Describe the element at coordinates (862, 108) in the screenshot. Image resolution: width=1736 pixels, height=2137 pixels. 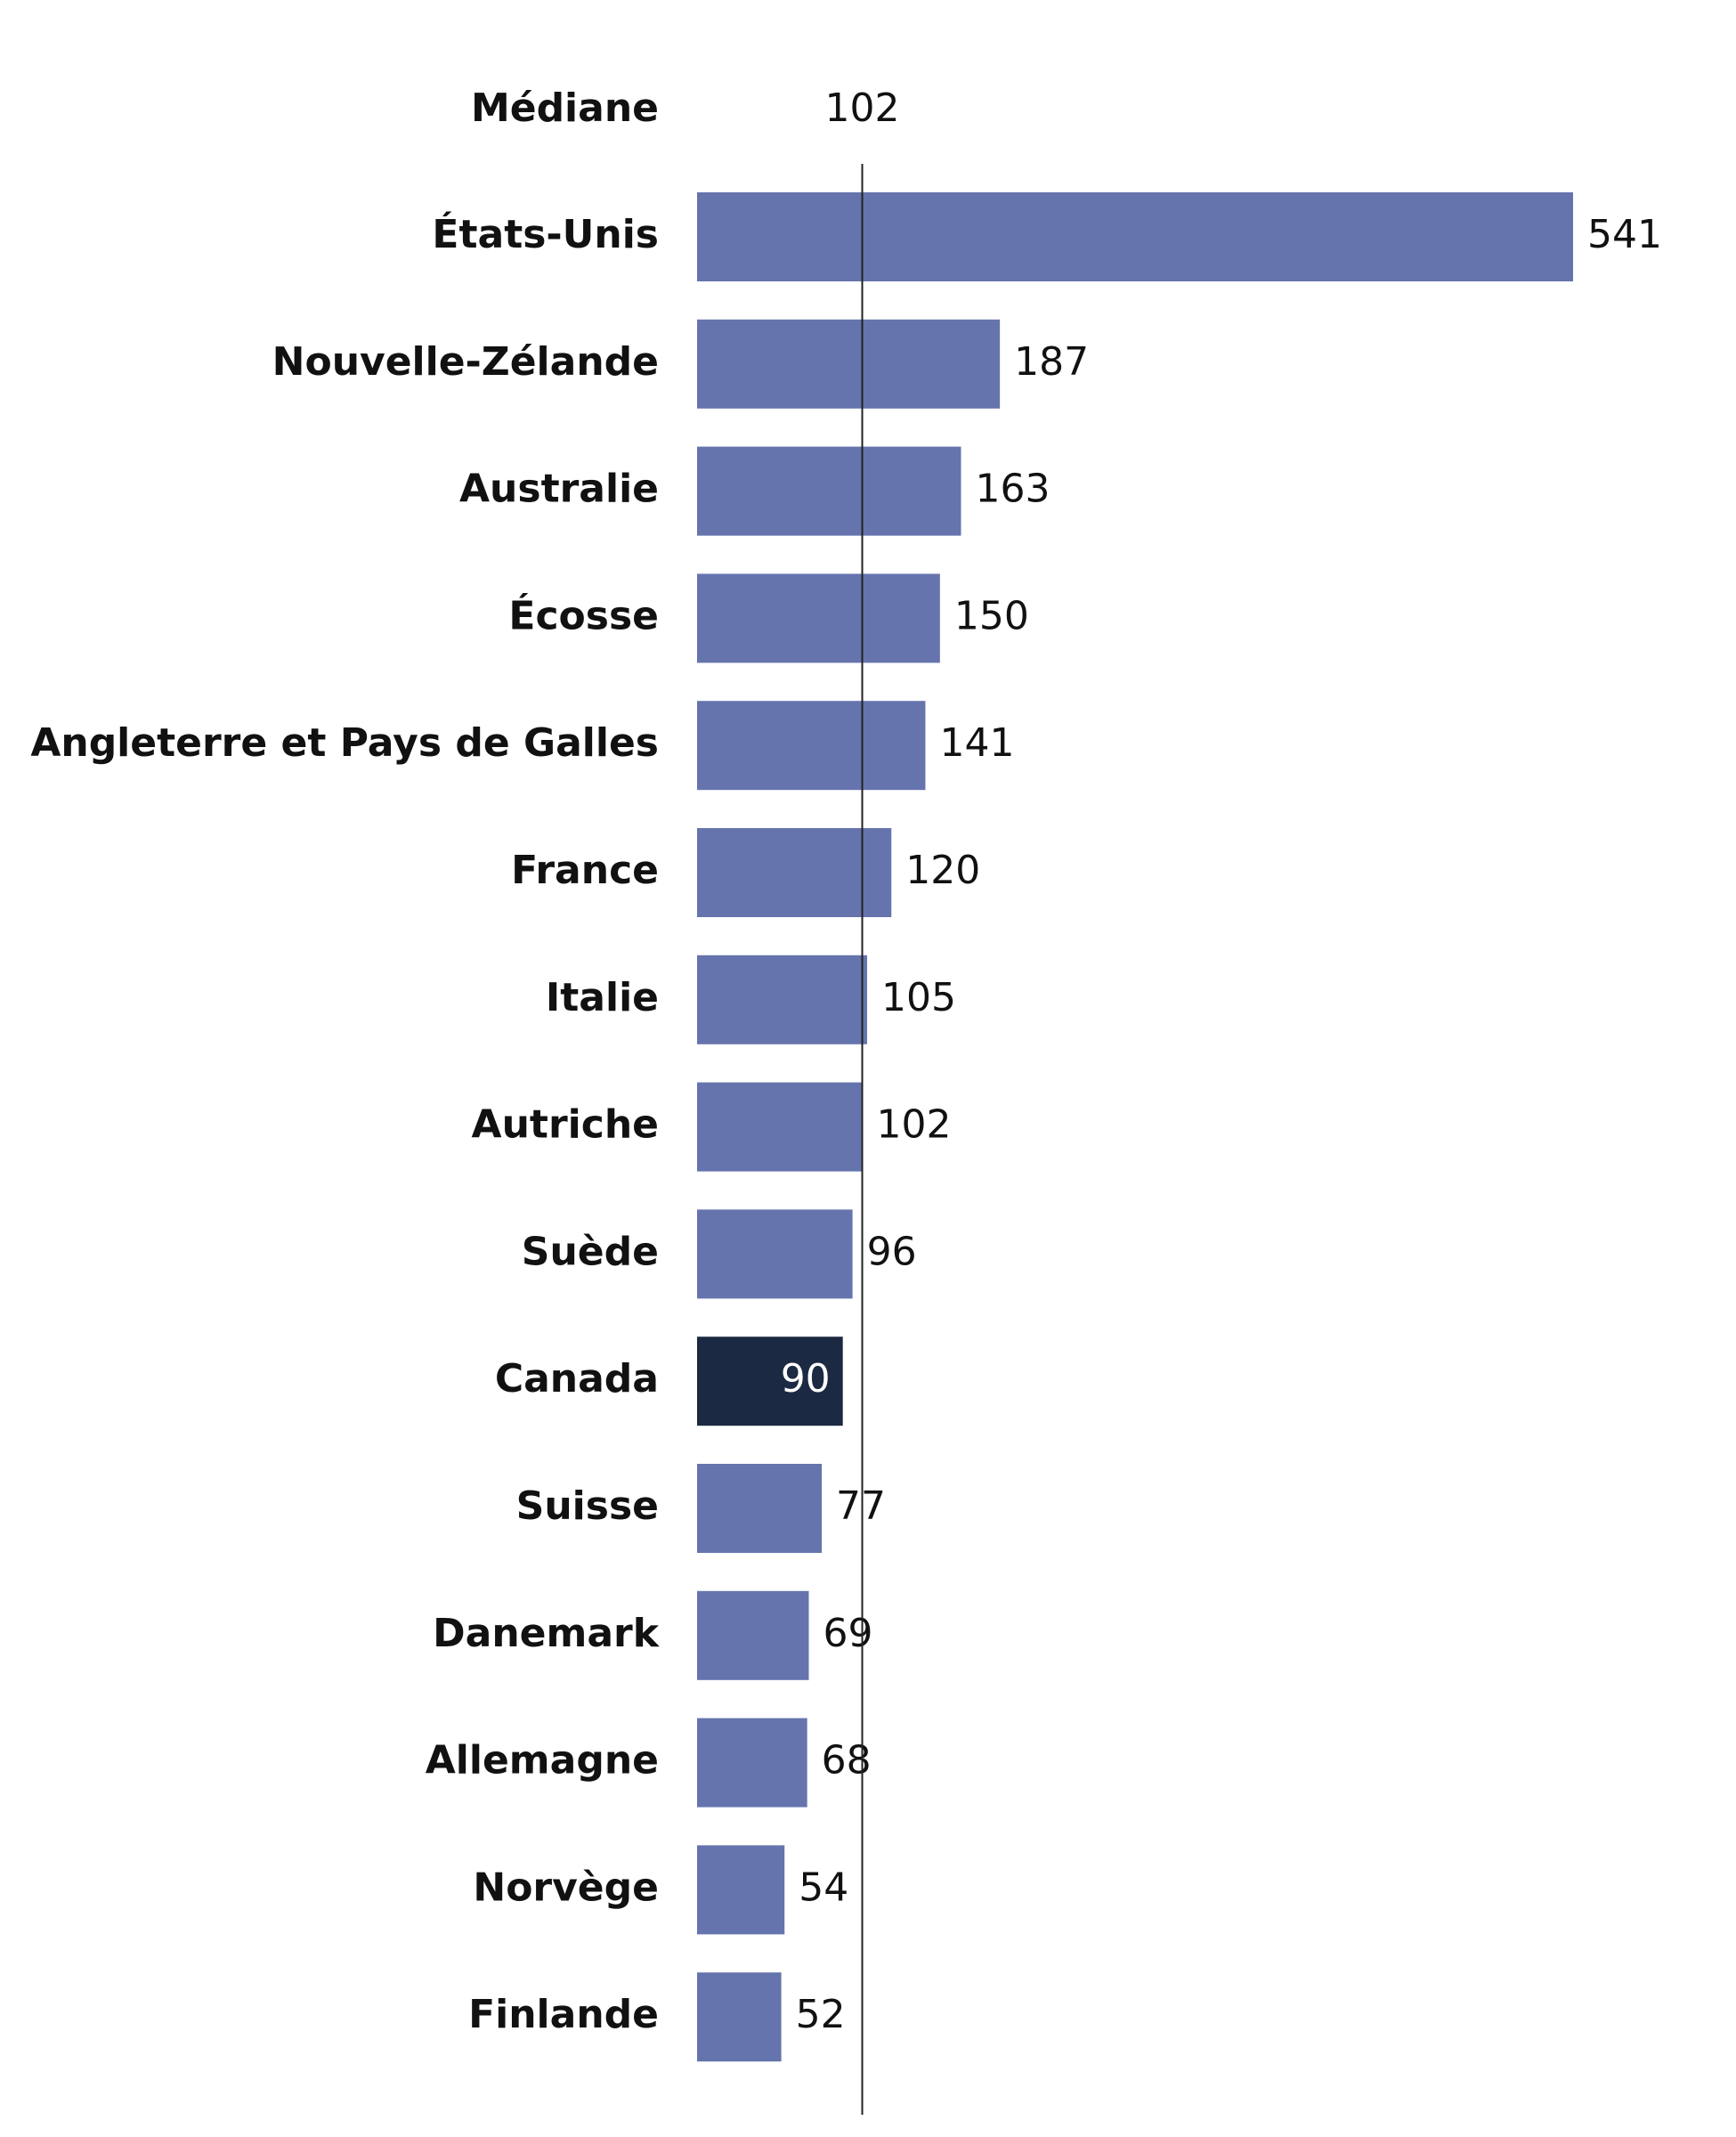
I see `median-value: 102` at that location.